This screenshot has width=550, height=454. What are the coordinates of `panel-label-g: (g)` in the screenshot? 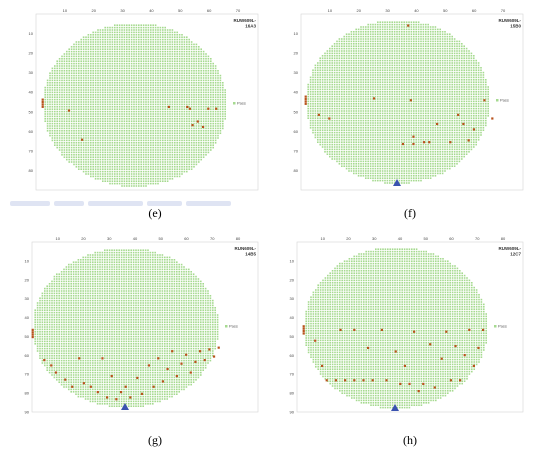 It's located at (155, 440).